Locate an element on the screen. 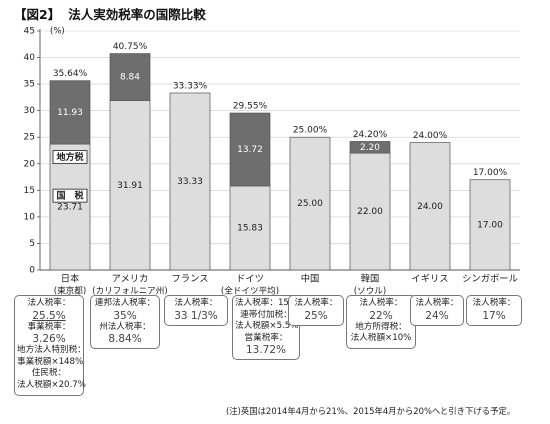 The width and height of the screenshot is (550, 424). segment-value-label: 22.00 is located at coordinates (370, 212).